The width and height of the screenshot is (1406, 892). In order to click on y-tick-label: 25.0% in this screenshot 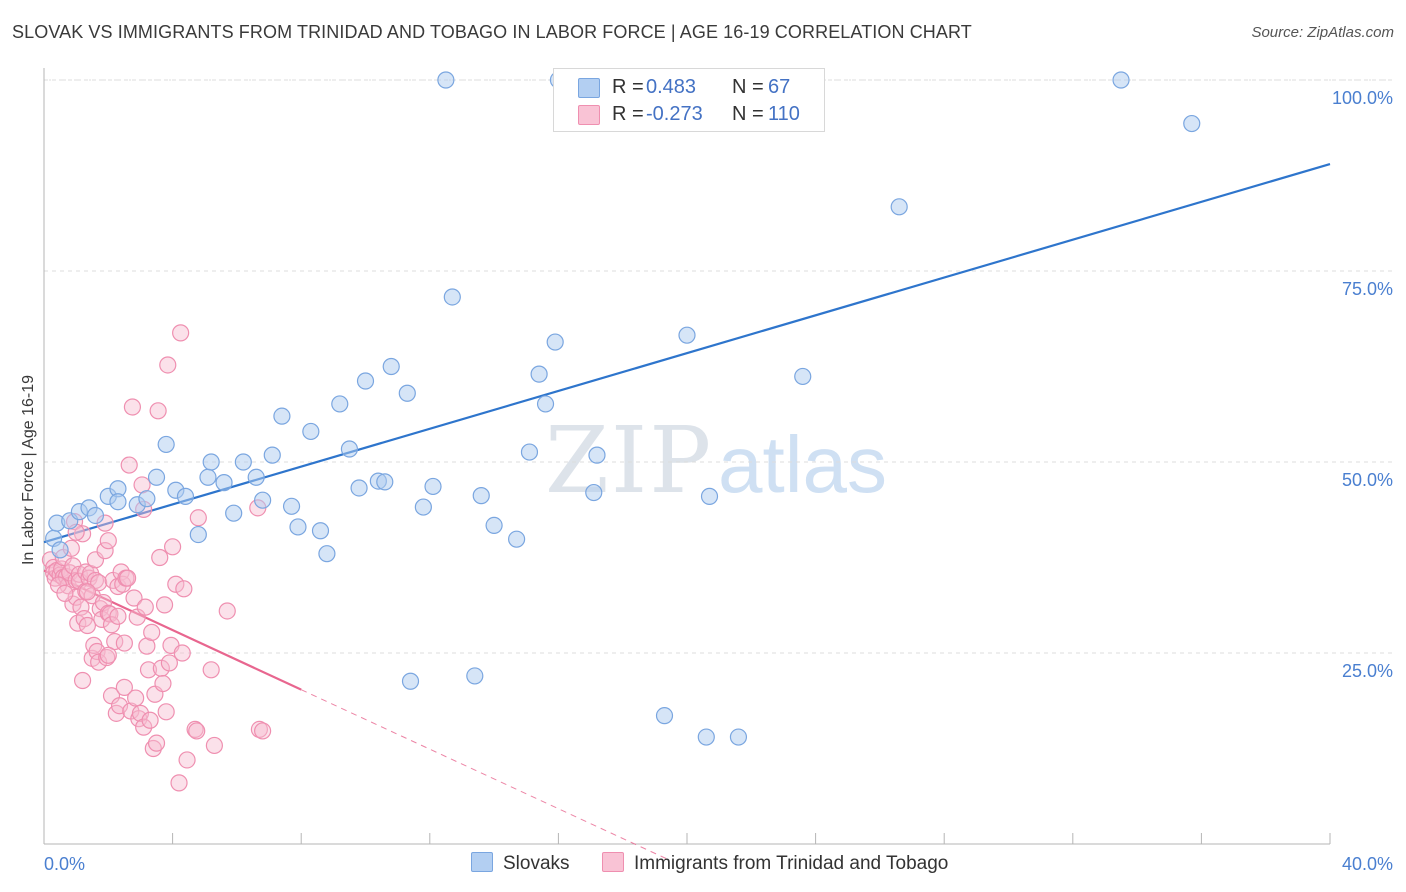, I will do `click(1367, 671)`.